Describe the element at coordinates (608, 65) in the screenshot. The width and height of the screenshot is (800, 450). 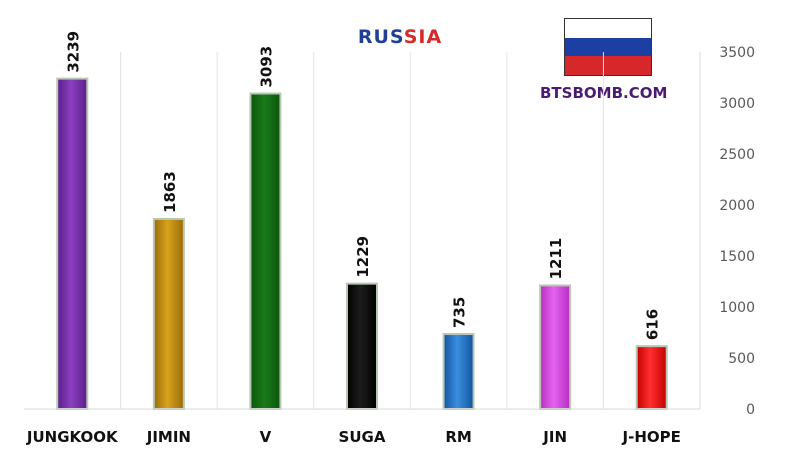
I see `flag-stripe-red` at that location.